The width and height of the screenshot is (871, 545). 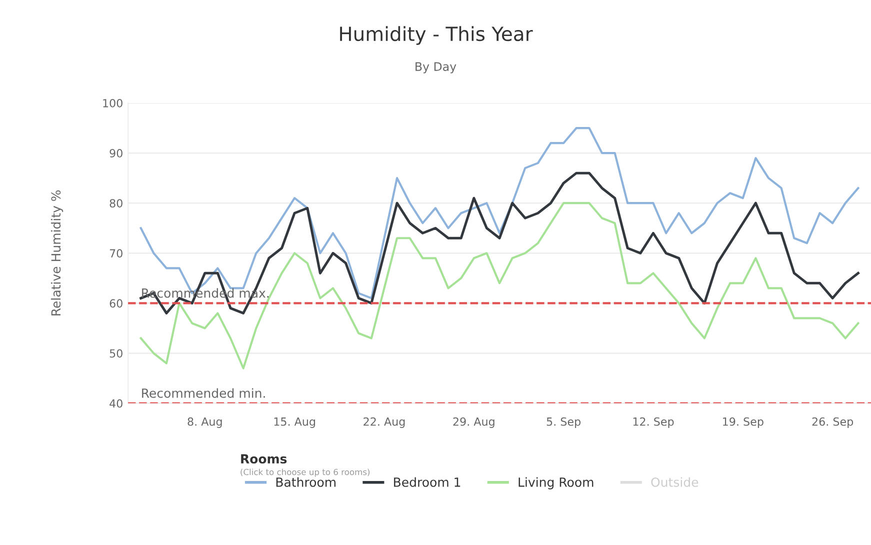 I want to click on x-tick-label: 15. Aug, so click(x=295, y=423).